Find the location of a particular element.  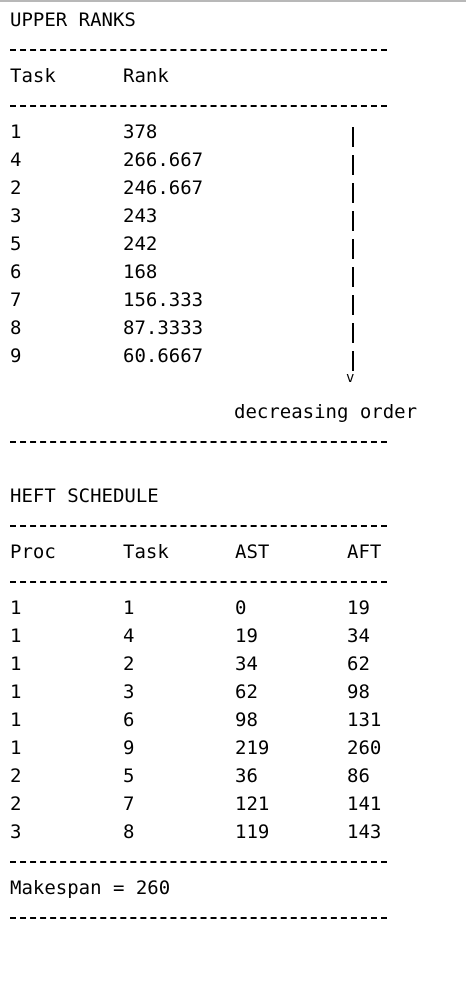

schedule-ast: 62 is located at coordinates (246, 692).